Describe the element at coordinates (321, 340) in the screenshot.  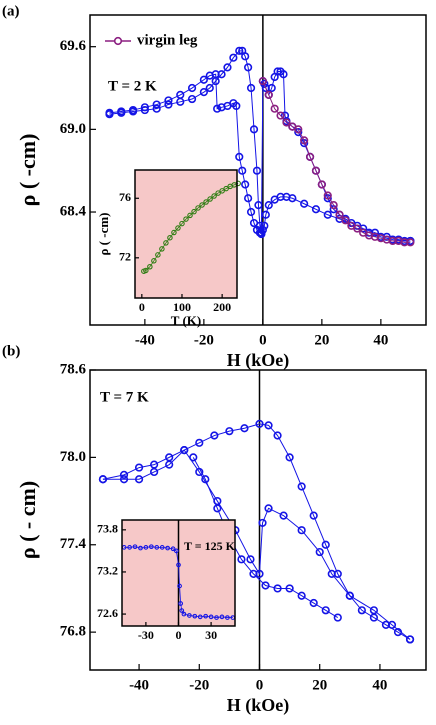
I see `x-tick-label: 20` at that location.